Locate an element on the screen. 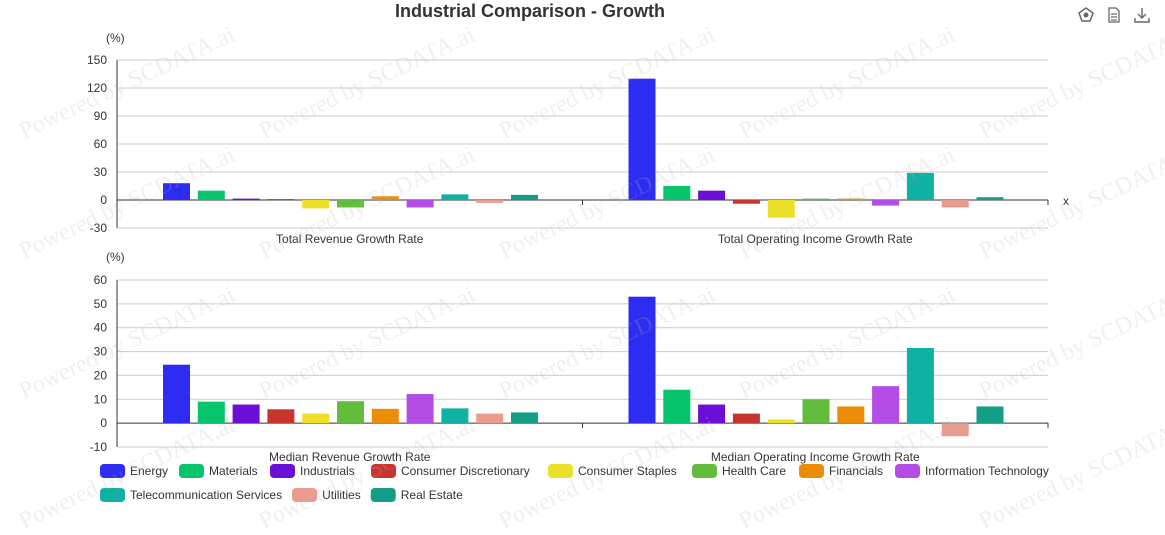  chart-title: Industrial Comparison - Growth is located at coordinates (529, 11).